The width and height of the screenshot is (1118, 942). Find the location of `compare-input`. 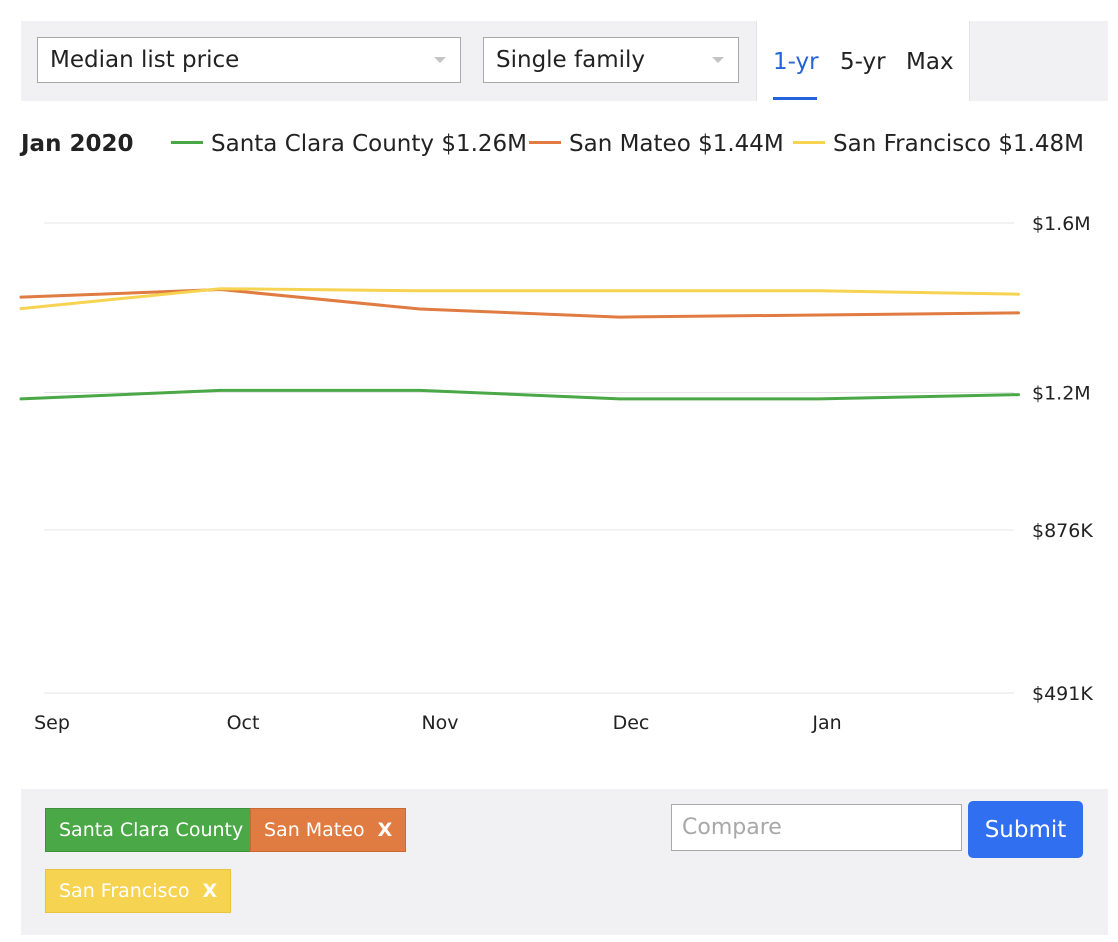

compare-input is located at coordinates (816, 827).